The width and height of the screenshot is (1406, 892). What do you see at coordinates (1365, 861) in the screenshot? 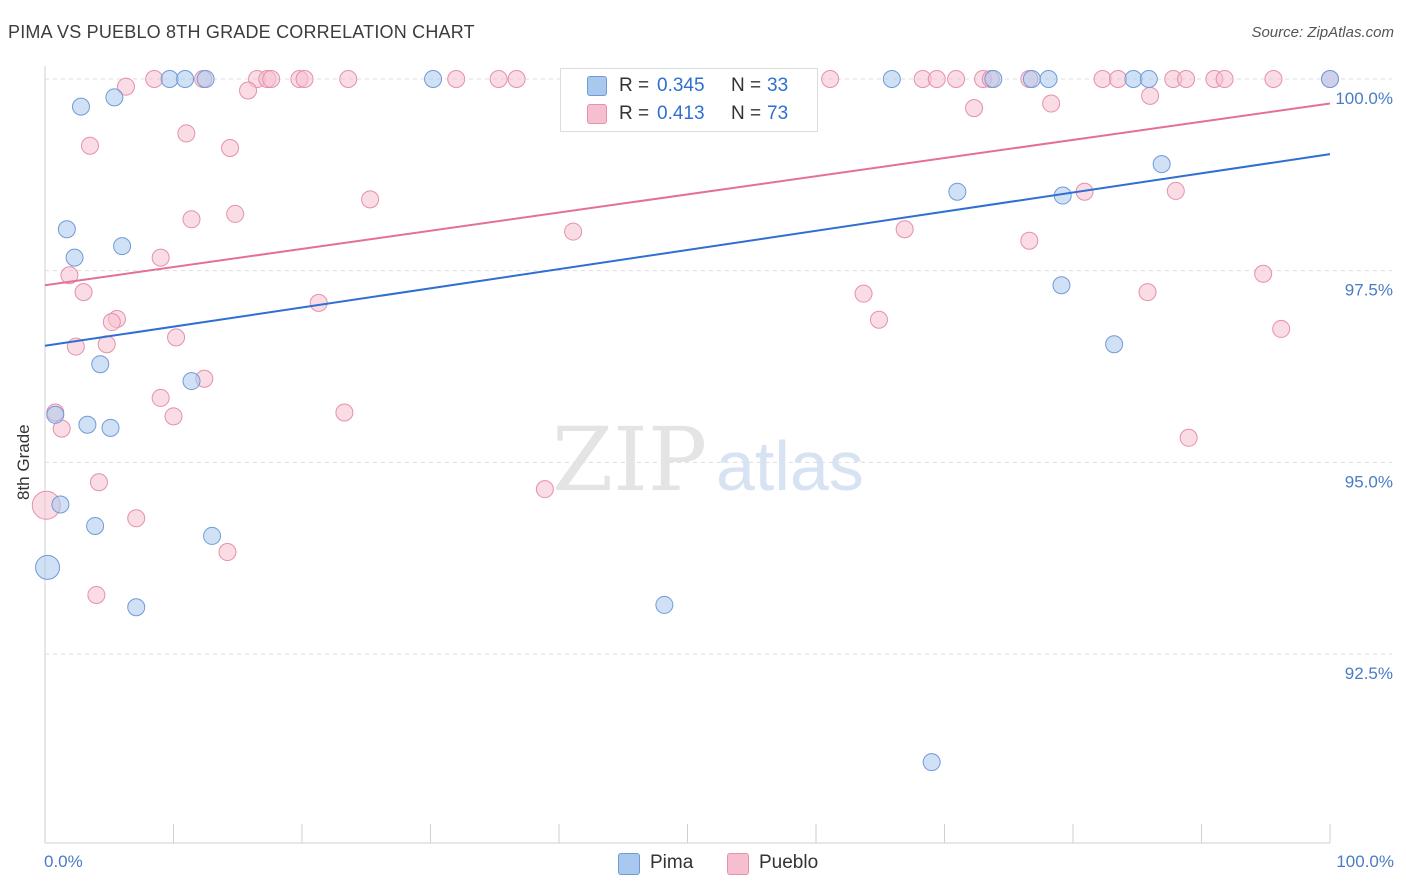
I see `x-tick-max: 100.0%` at bounding box center [1365, 861].